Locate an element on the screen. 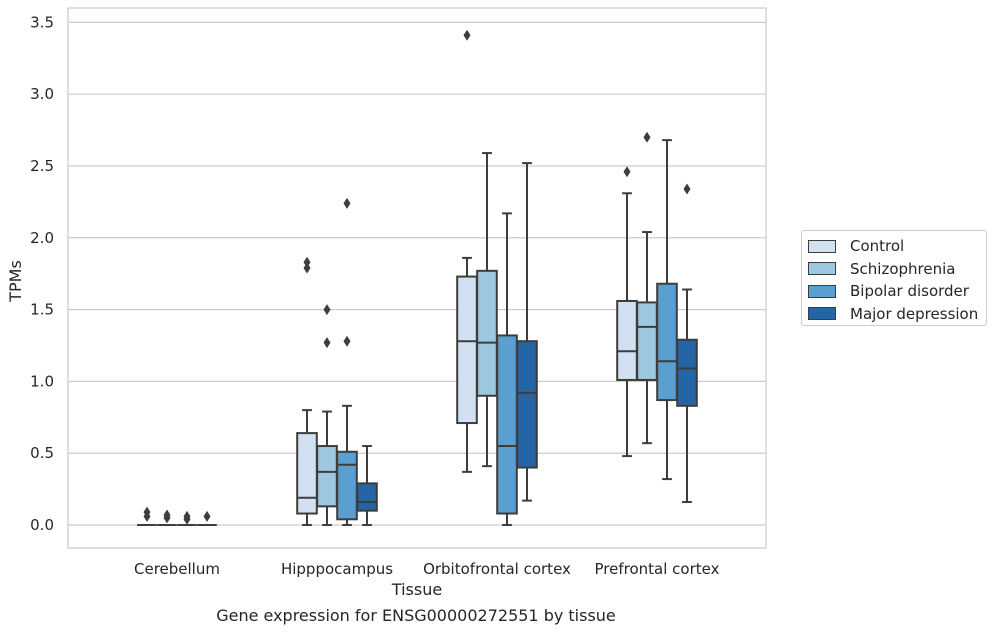  legend-label-schizophrenia: Schizophrenia is located at coordinates (903, 268).